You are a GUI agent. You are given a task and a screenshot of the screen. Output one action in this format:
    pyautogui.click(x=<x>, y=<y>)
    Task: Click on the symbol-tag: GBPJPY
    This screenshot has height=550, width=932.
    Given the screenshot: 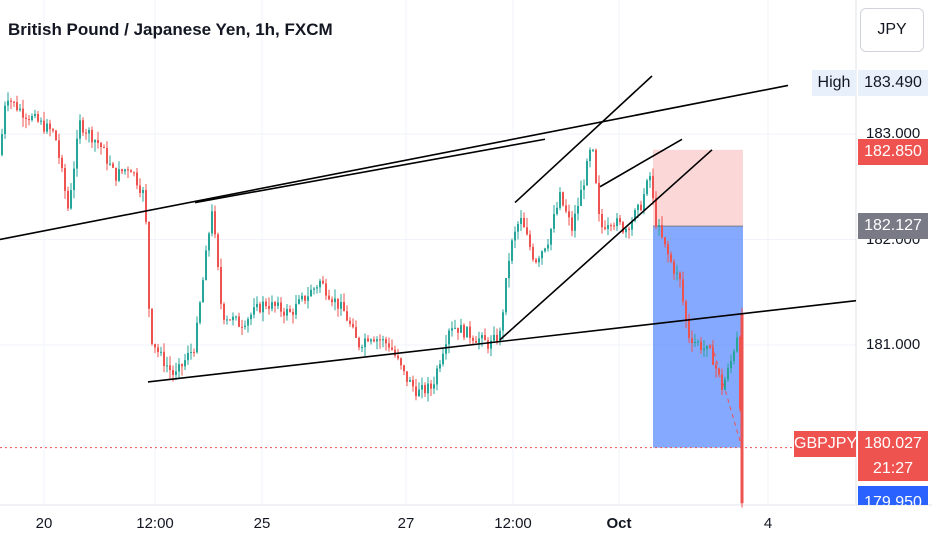 What is the action you would take?
    pyautogui.click(x=825, y=444)
    